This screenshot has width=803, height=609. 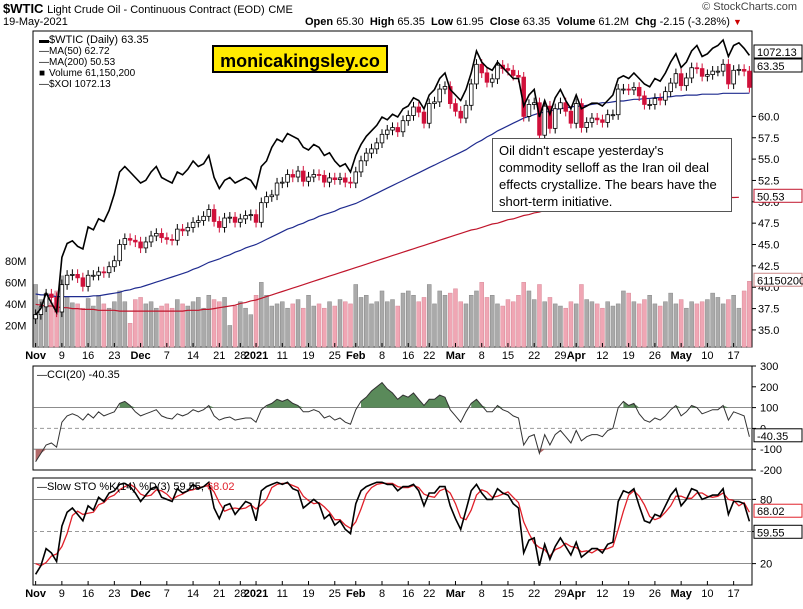 What do you see at coordinates (335, 356) in the screenshot?
I see `price-x-tick-label: 25` at bounding box center [335, 356].